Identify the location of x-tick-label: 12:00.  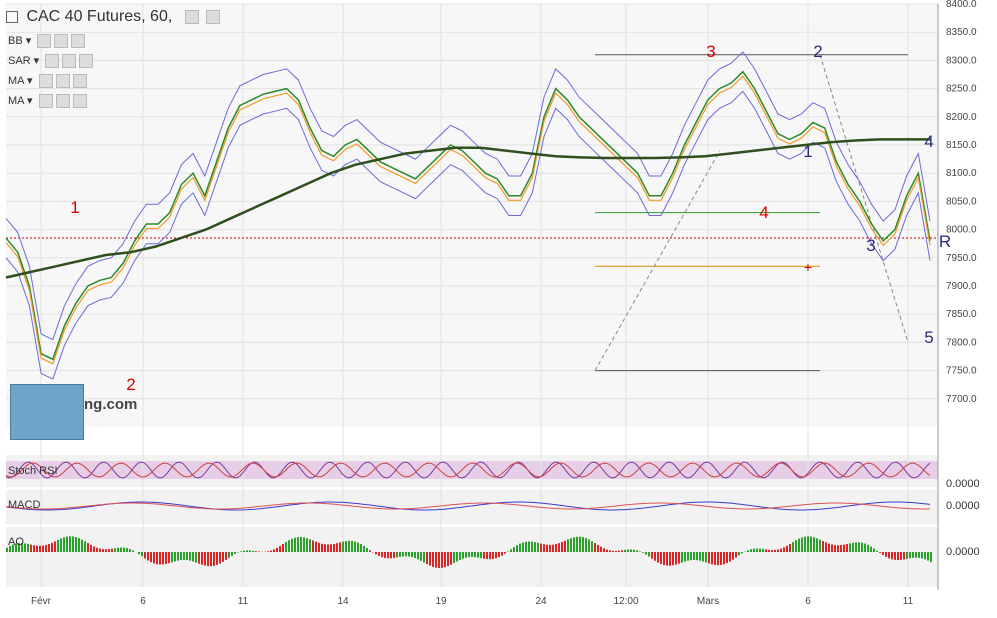
(625, 601).